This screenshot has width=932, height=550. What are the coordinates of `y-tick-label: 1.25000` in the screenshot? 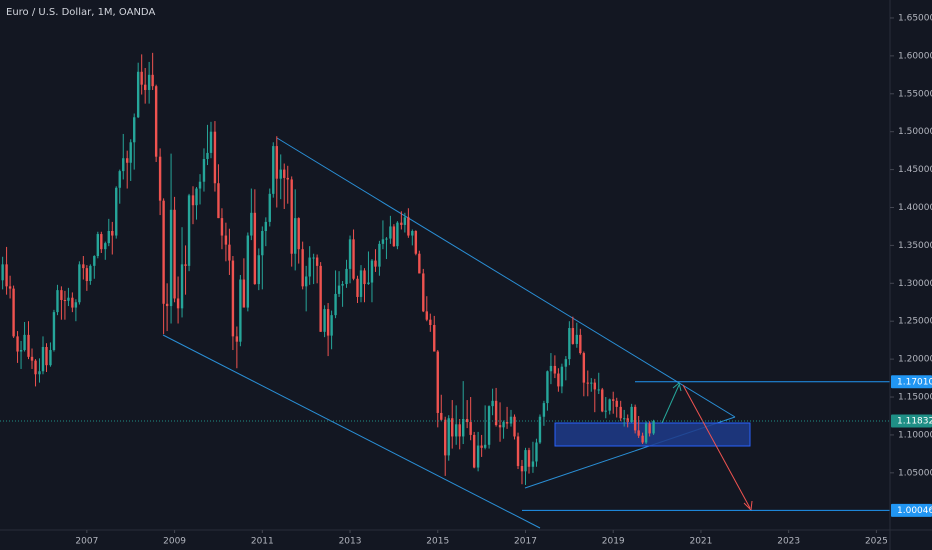 It's located at (915, 322).